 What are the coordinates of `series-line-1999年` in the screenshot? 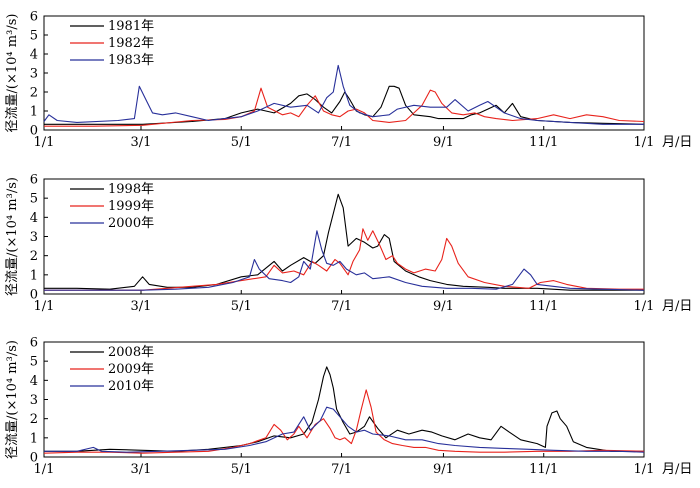 It's located at (344, 259).